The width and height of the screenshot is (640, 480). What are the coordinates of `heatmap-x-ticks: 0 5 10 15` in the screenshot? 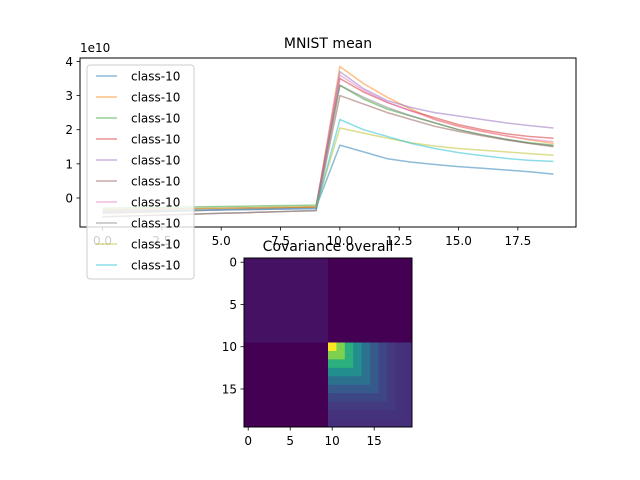 It's located at (313, 437).